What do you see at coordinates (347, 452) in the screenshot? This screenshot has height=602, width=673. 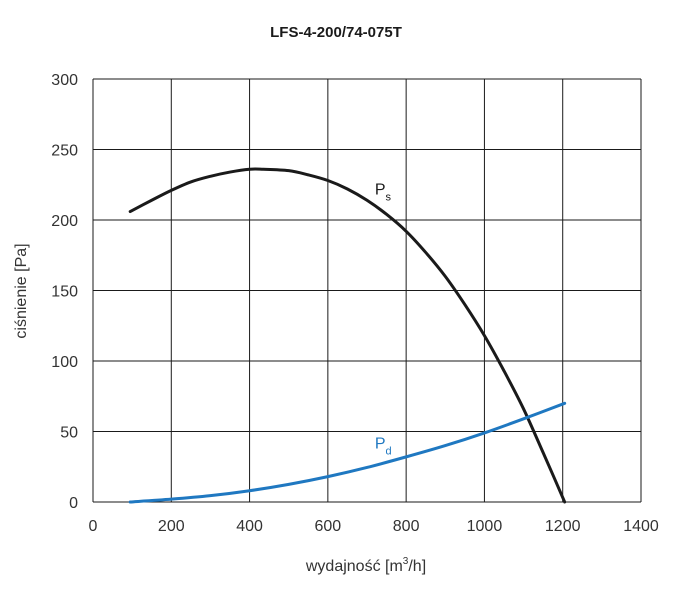 I see `series-line-pd` at bounding box center [347, 452].